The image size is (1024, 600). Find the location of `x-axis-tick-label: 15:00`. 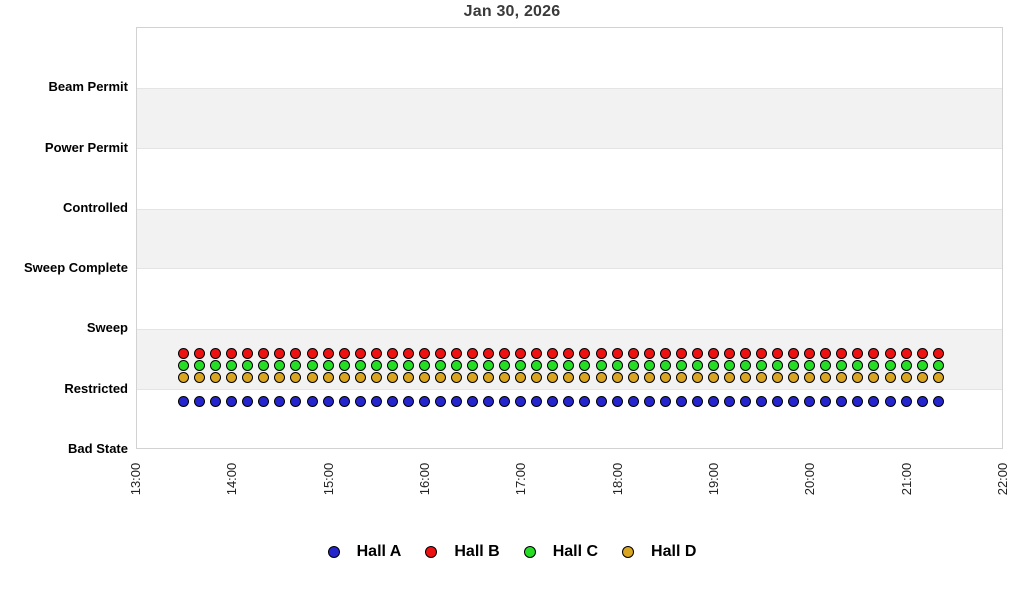

x-axis-tick-label: 15:00 is located at coordinates (328, 479).